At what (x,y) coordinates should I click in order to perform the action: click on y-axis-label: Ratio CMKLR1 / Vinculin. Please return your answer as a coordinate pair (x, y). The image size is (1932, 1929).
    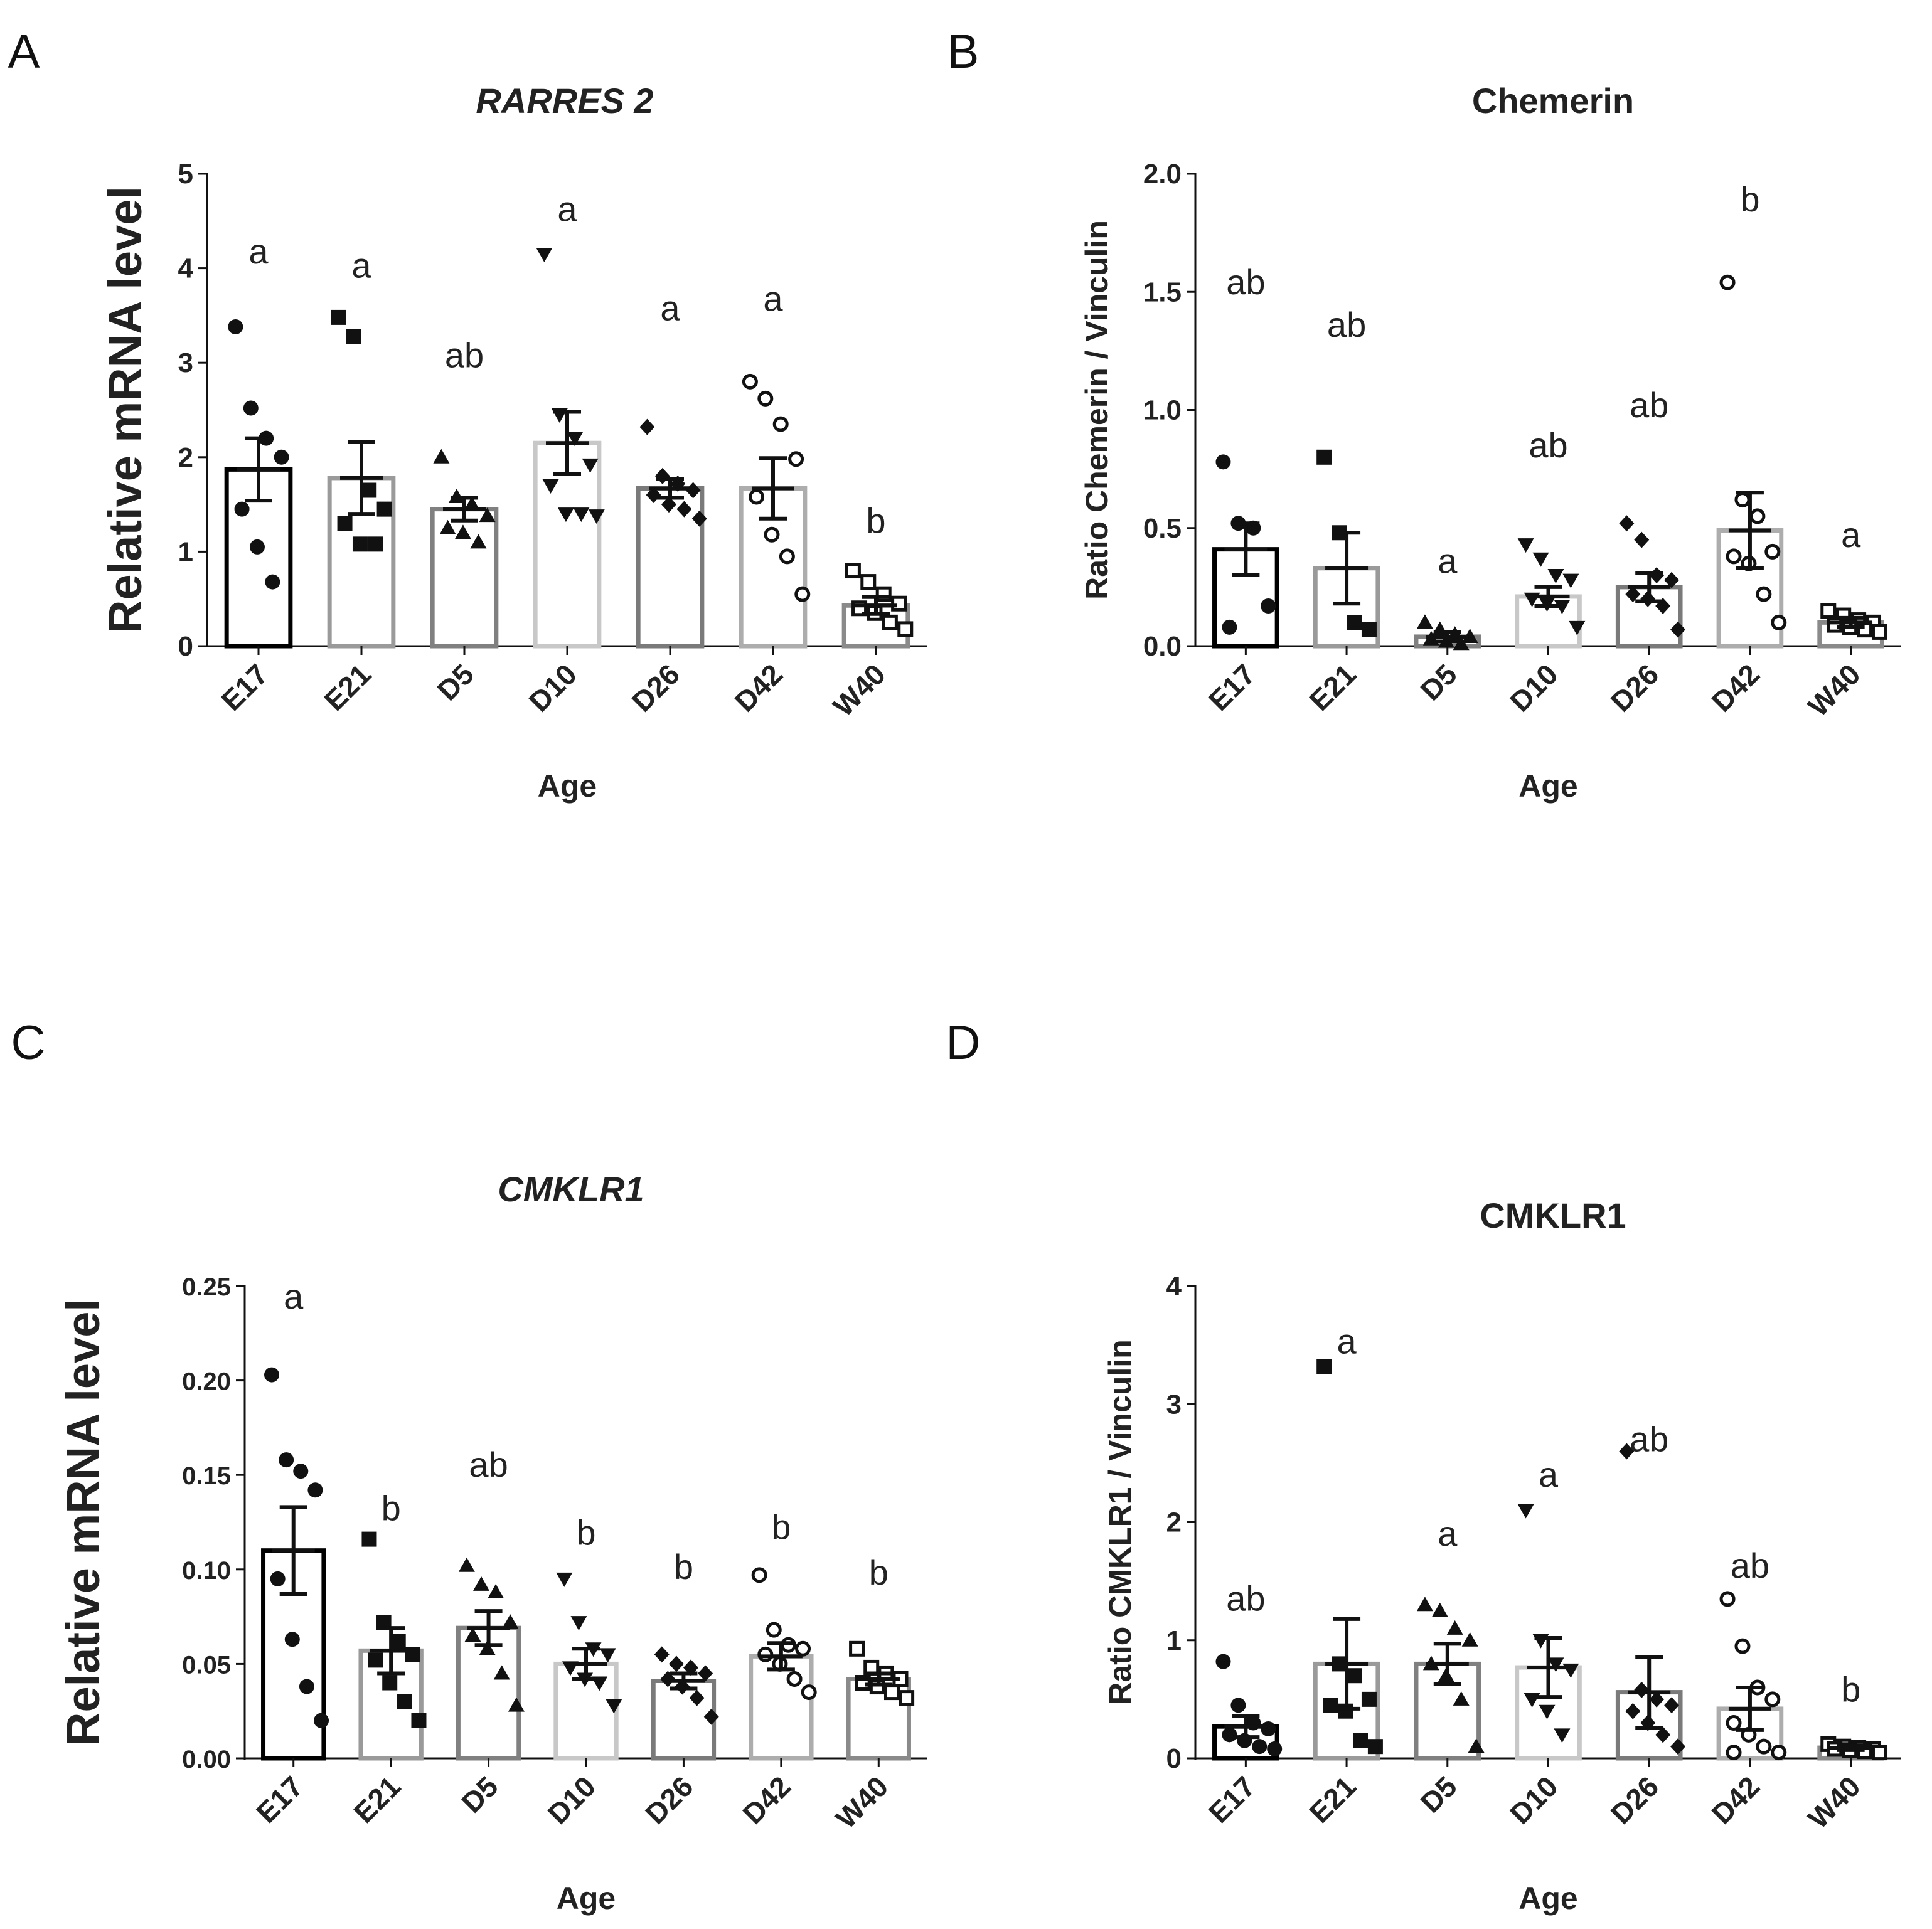
    Looking at the image, I should click on (1120, 1522).